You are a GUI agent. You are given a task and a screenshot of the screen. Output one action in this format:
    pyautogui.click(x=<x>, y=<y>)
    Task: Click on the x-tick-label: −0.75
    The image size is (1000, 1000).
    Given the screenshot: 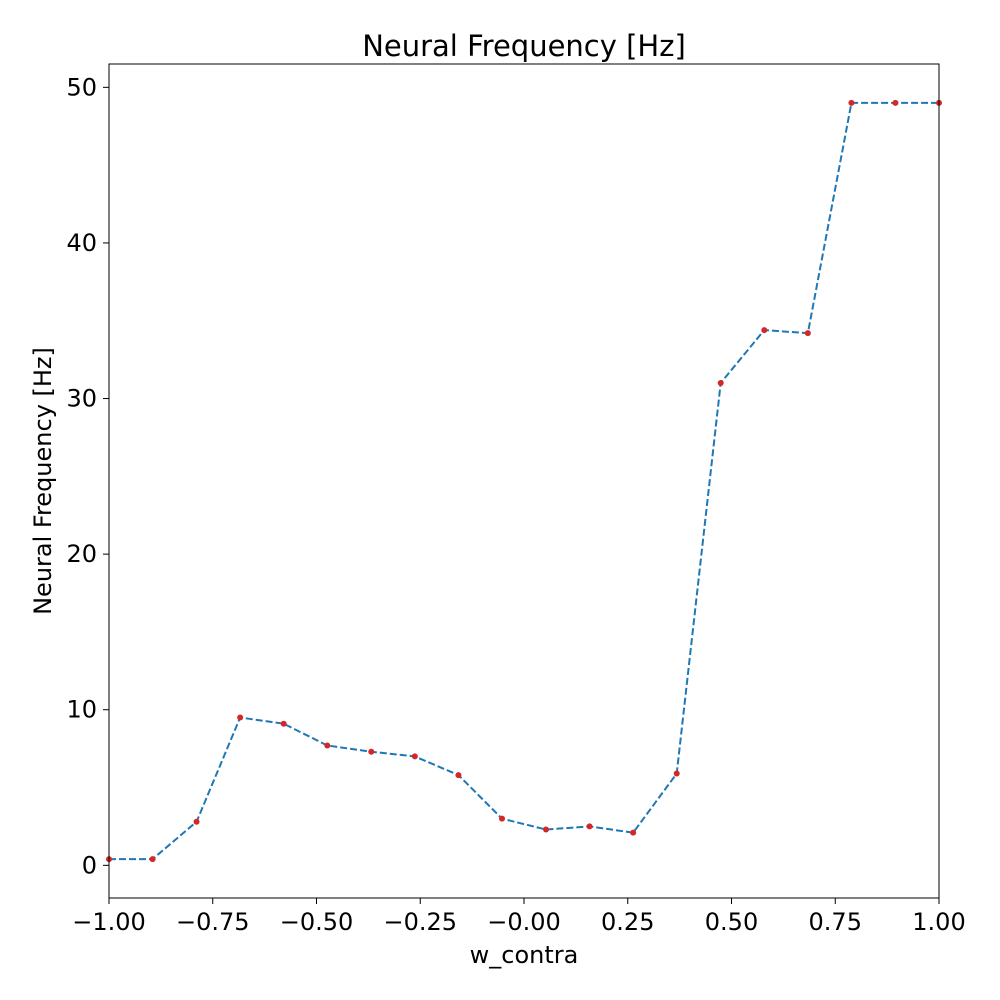 What is the action you would take?
    pyautogui.click(x=213, y=922)
    